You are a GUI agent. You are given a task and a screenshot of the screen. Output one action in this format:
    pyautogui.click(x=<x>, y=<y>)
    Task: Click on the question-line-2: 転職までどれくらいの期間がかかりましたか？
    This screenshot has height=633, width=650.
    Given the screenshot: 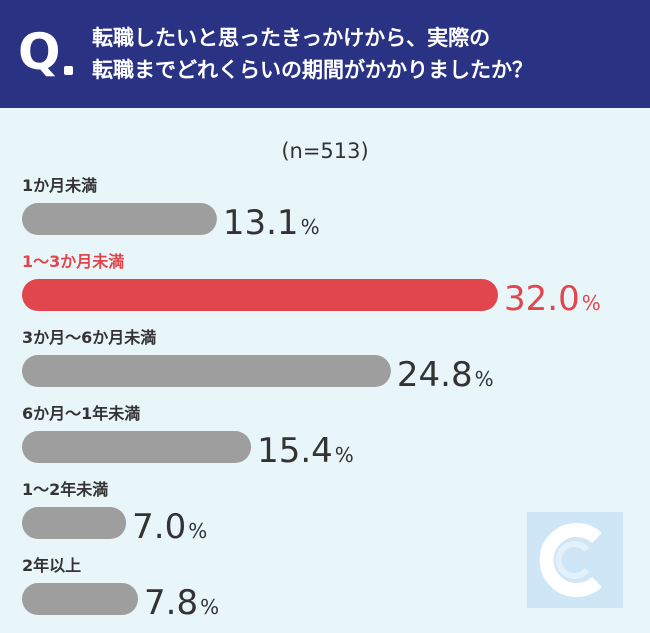 What is the action you would take?
    pyautogui.click(x=312, y=70)
    